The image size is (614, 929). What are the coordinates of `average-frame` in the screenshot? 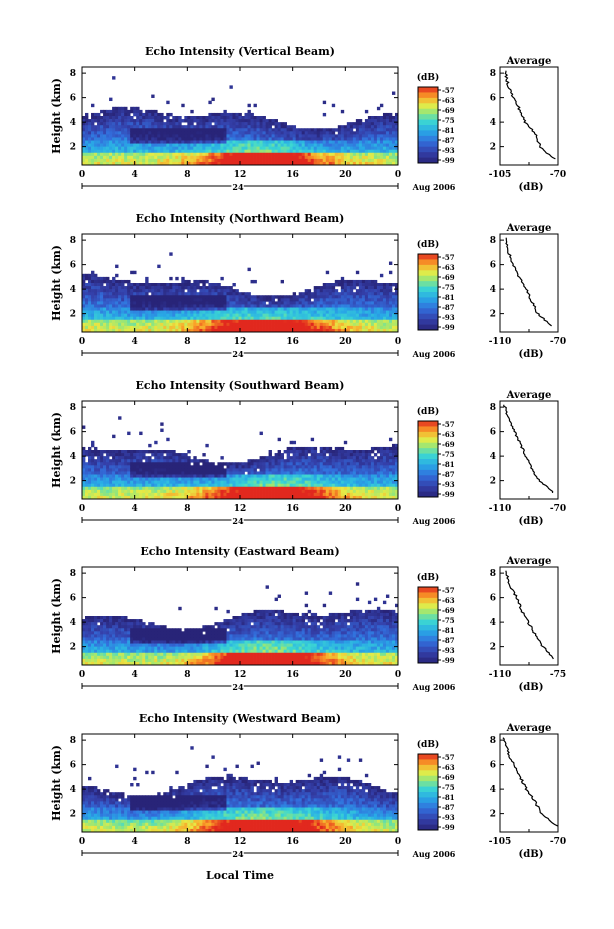 It's located at (529, 283).